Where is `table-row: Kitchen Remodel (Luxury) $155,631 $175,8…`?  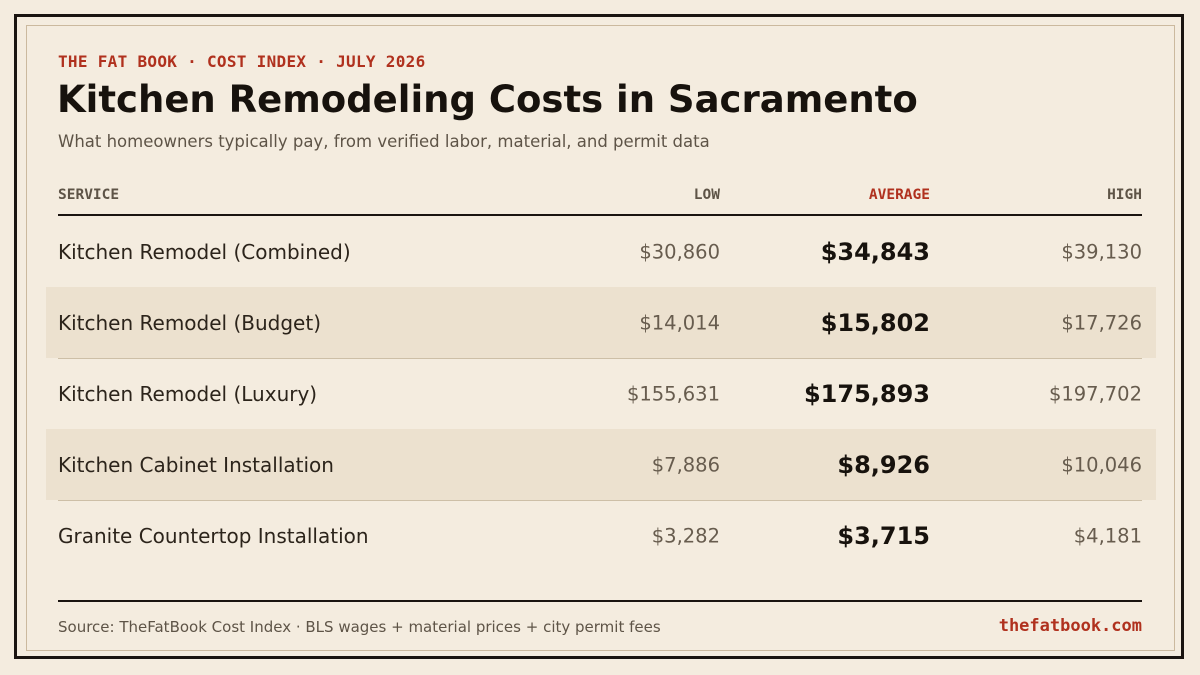
table-row: Kitchen Remodel (Luxury) $155,631 $175,8… is located at coordinates (601, 393).